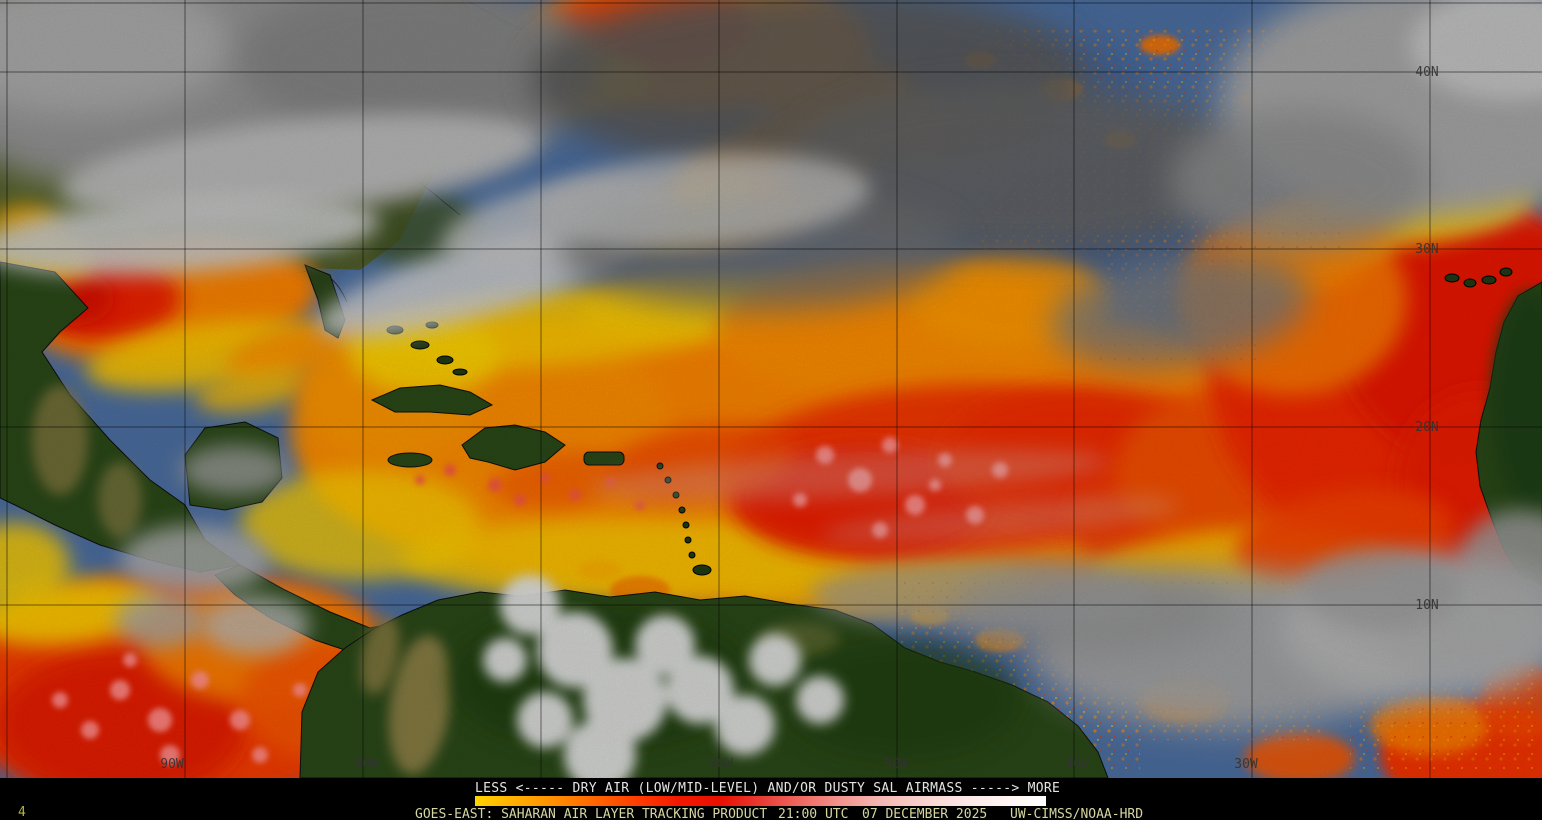 The width and height of the screenshot is (1542, 820). Describe the element at coordinates (760, 801) in the screenshot. I see `colorbar-gradient` at that location.